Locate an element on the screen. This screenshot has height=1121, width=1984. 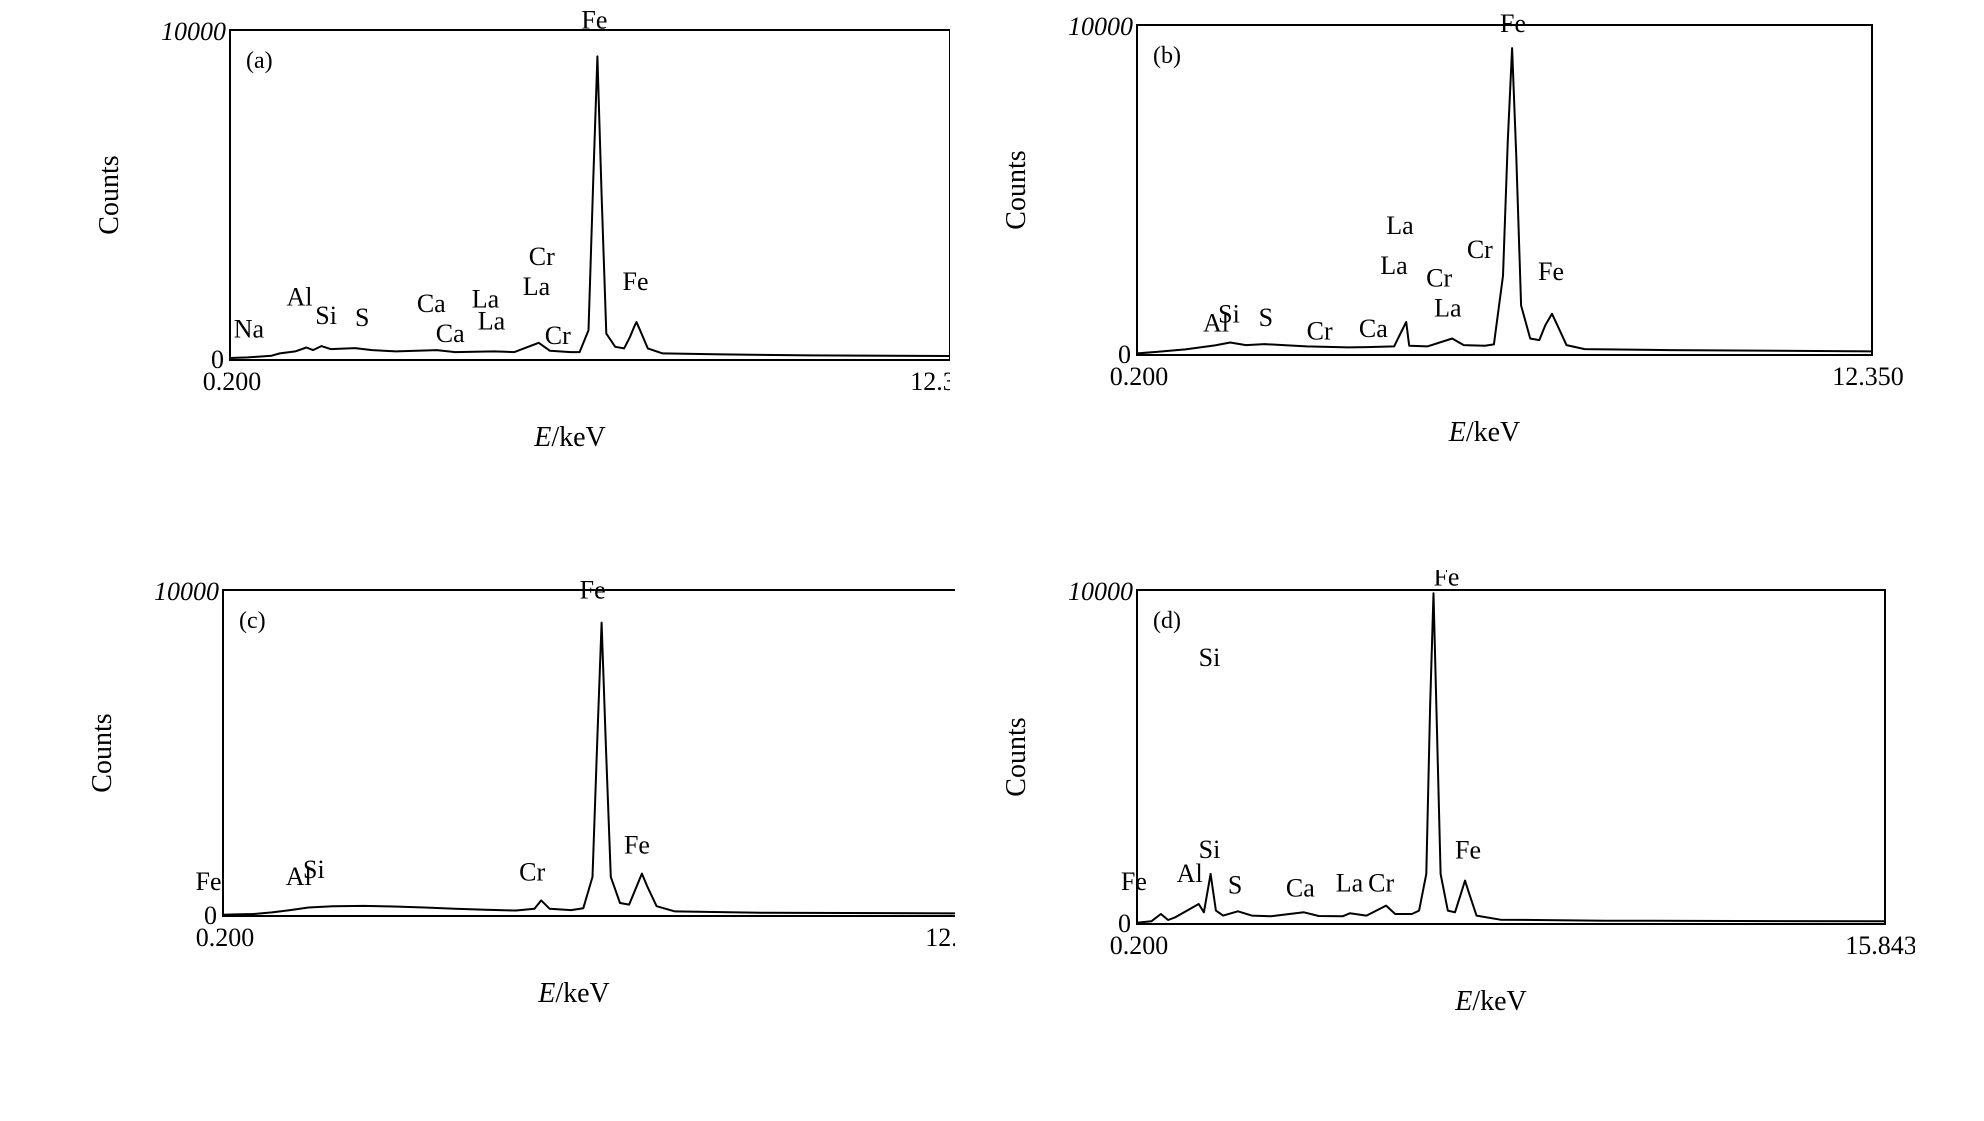
panel-label: (d) is located at coordinates (1167, 621).